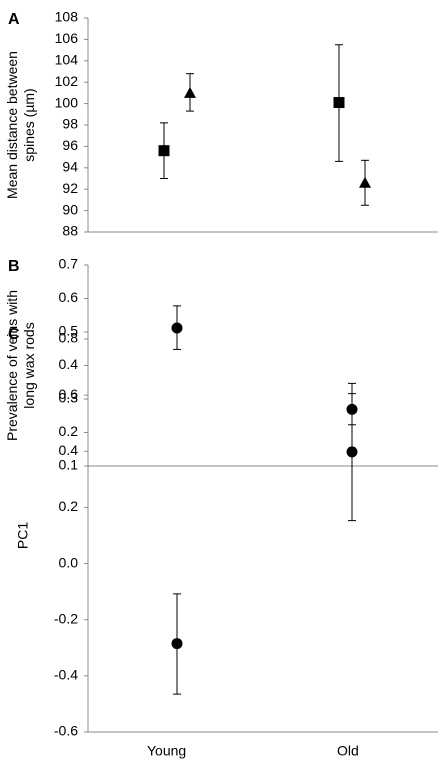  Describe the element at coordinates (348, 751) in the screenshot. I see `x-tick-label-old: Old` at that location.